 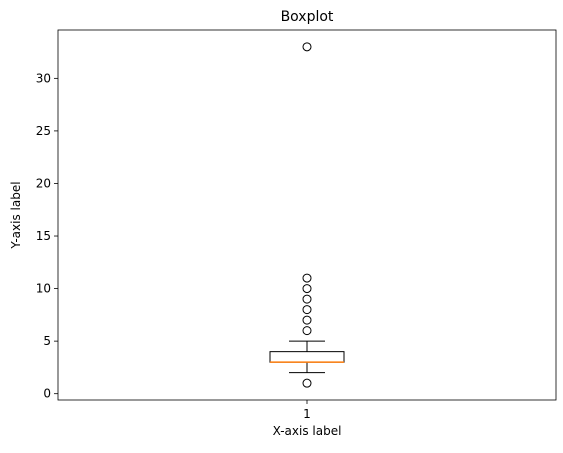 I want to click on y-tick-label: 5, so click(x=47, y=341).